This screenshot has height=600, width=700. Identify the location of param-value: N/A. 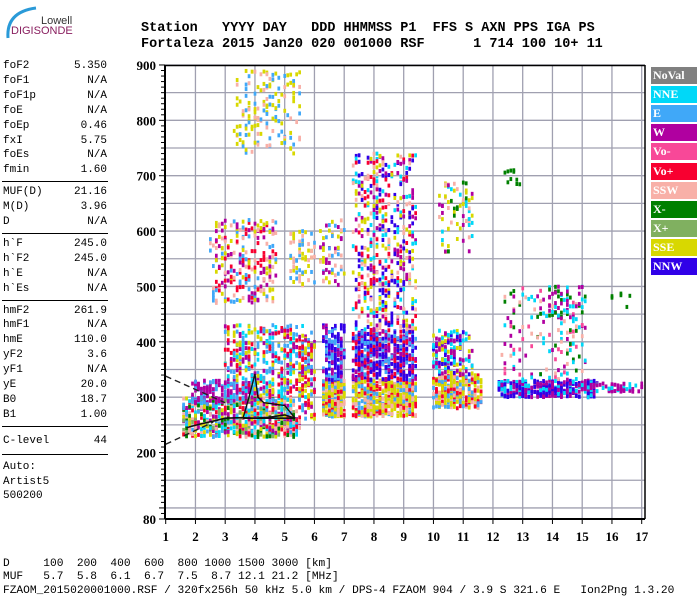
(97, 95).